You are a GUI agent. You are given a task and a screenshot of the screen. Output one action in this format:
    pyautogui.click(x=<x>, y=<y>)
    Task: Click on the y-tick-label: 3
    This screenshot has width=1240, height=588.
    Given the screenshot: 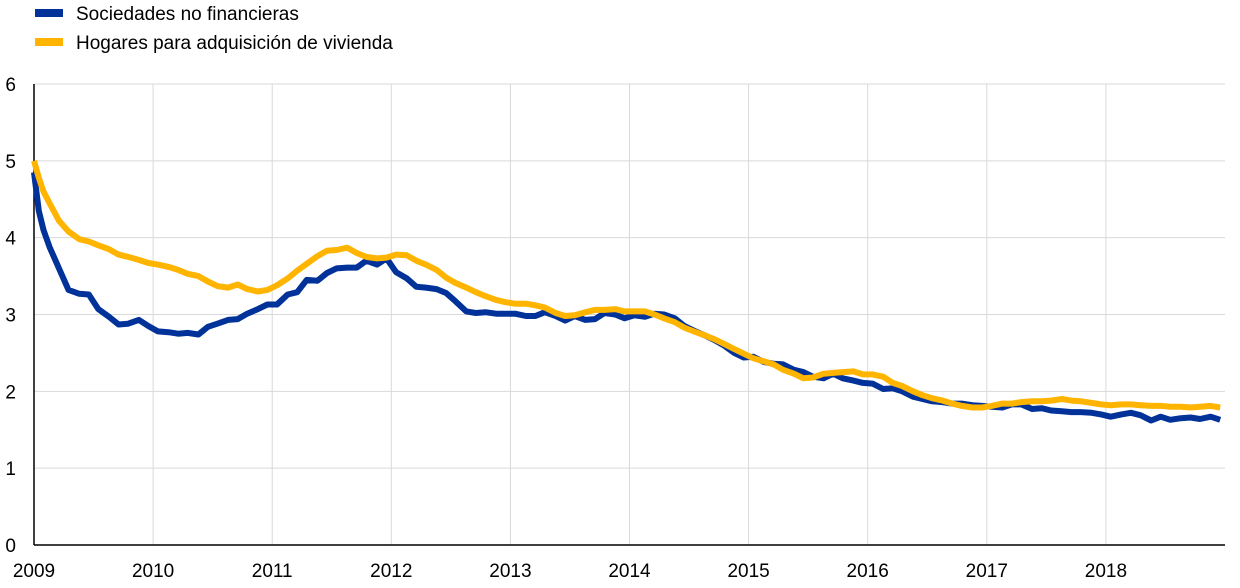 What is the action you would take?
    pyautogui.click(x=10, y=316)
    